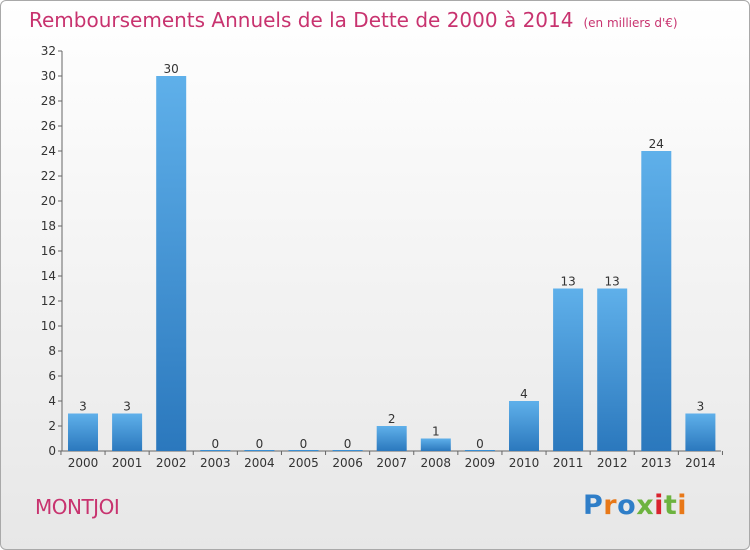 The image size is (750, 550). Describe the element at coordinates (701, 407) in the screenshot. I see `data-label-2014: 3` at that location.